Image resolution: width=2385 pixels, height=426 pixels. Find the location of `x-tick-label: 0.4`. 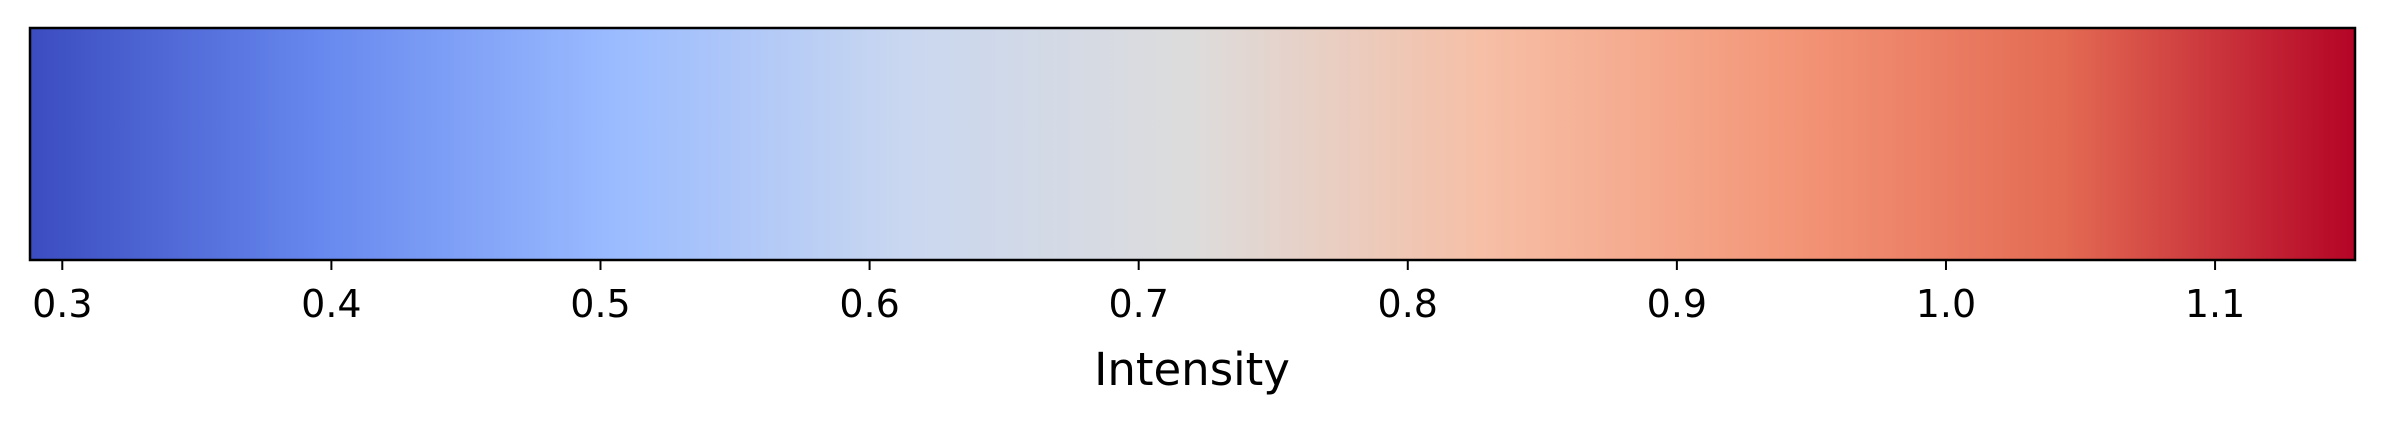

x-tick-label: 0.4 is located at coordinates (331, 304).